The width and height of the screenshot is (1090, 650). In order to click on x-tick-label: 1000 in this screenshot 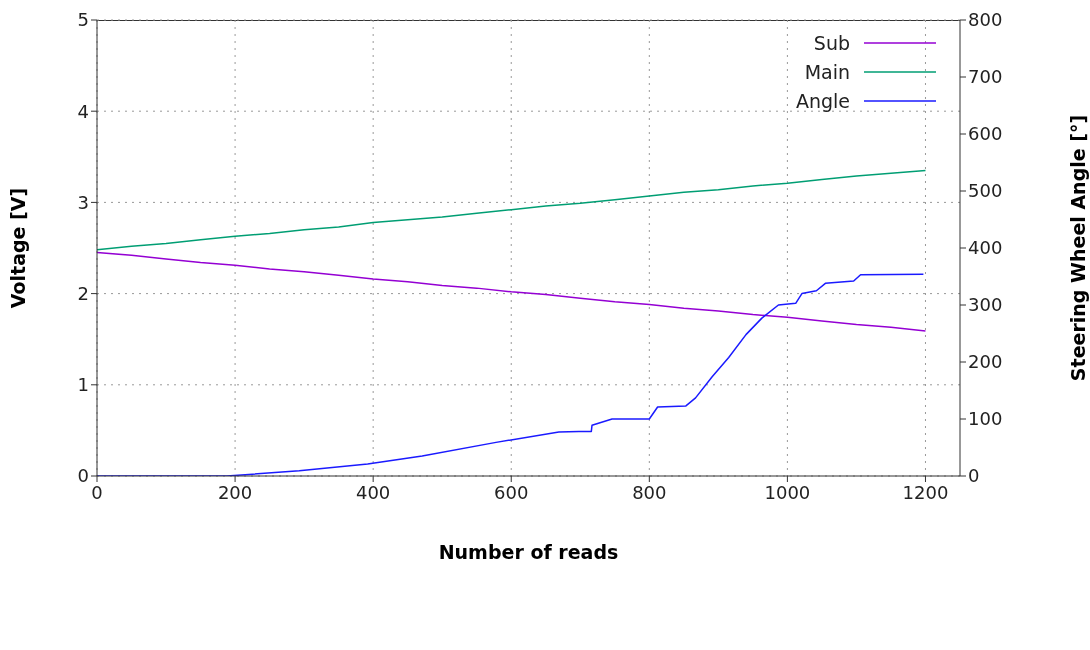, I will do `click(787, 492)`.